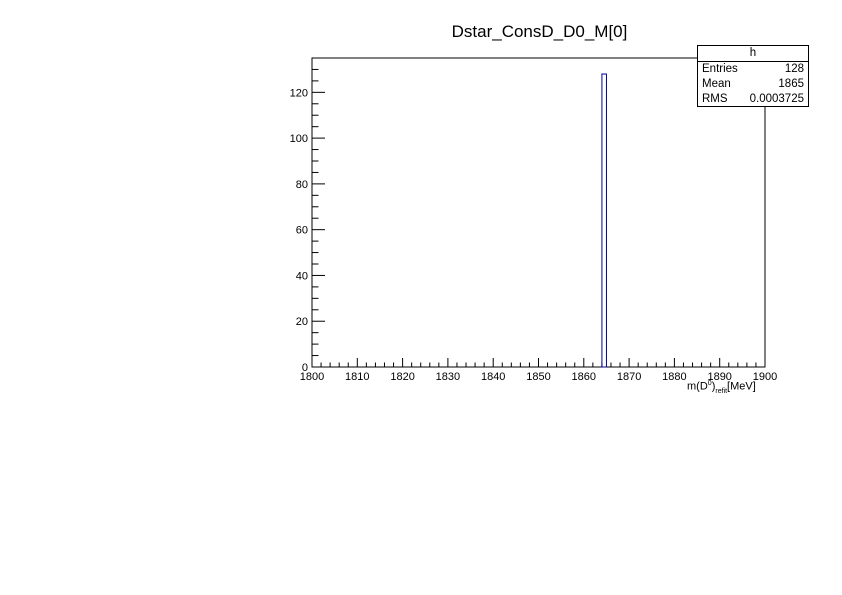 This screenshot has height=595, width=842. I want to click on stats-value: 0.0003725, so click(776, 99).